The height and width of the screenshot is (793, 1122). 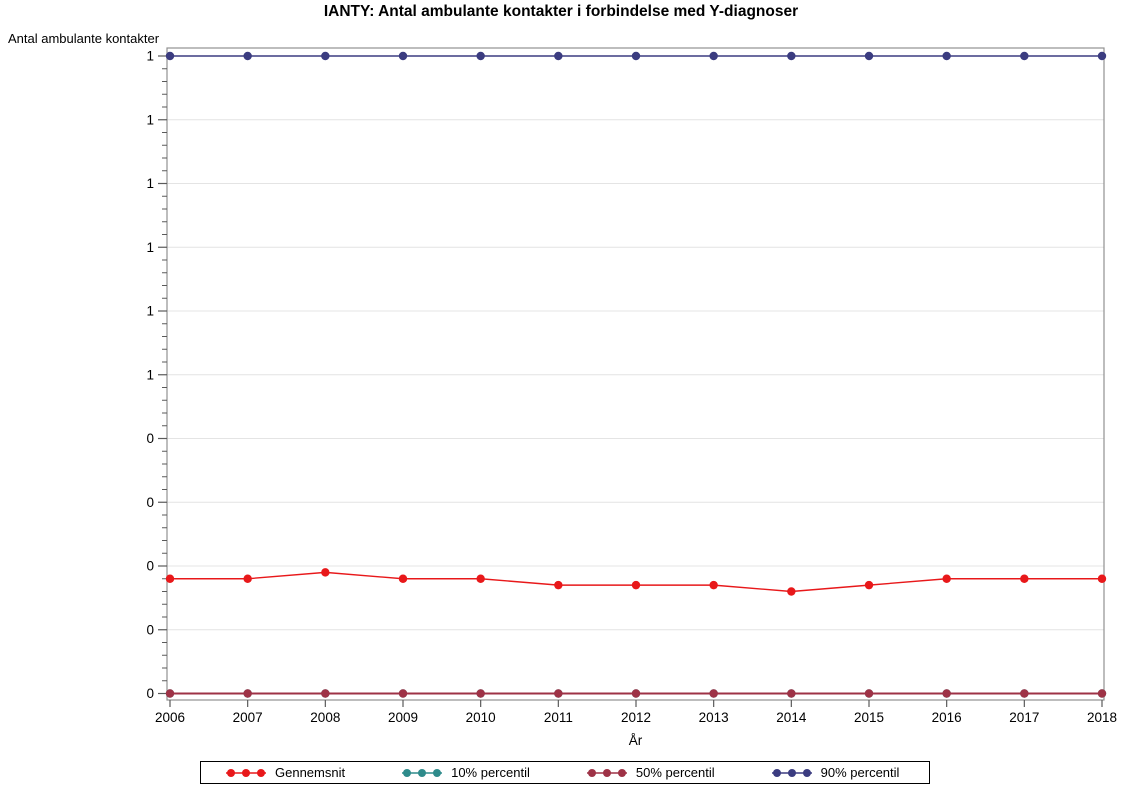 I want to click on x-tick-label: 2007, so click(x=248, y=717).